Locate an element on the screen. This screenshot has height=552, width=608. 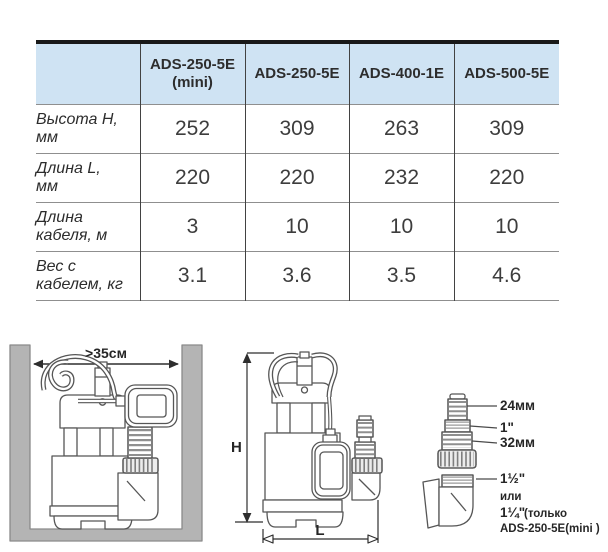
screw is located at coordinates (304, 390).